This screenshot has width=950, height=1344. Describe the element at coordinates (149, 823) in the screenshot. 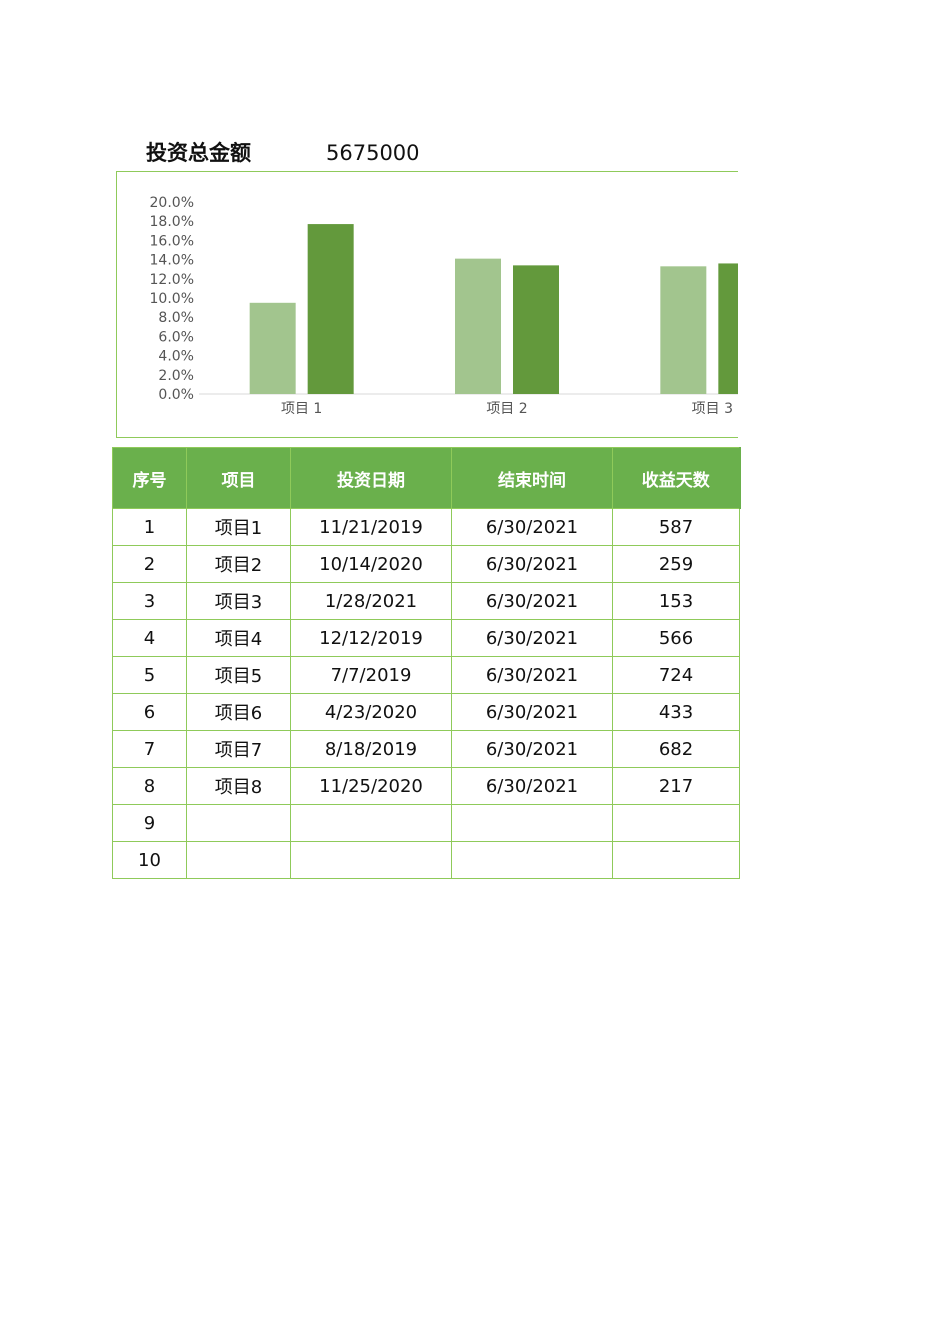

I see `cell-index: 9` at that location.